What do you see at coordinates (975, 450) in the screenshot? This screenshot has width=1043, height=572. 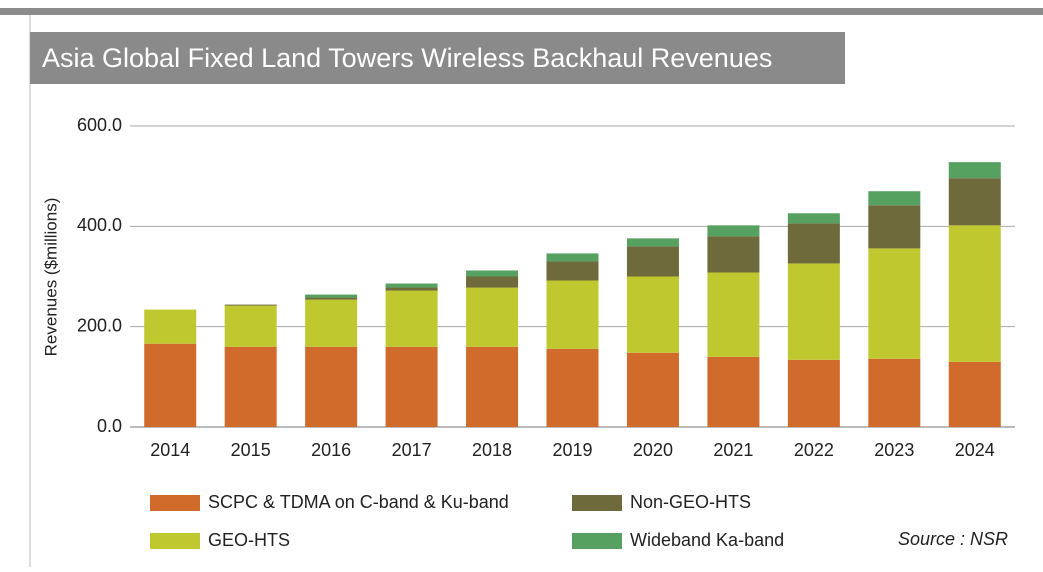 I see `x-tick-label: 2024` at bounding box center [975, 450].